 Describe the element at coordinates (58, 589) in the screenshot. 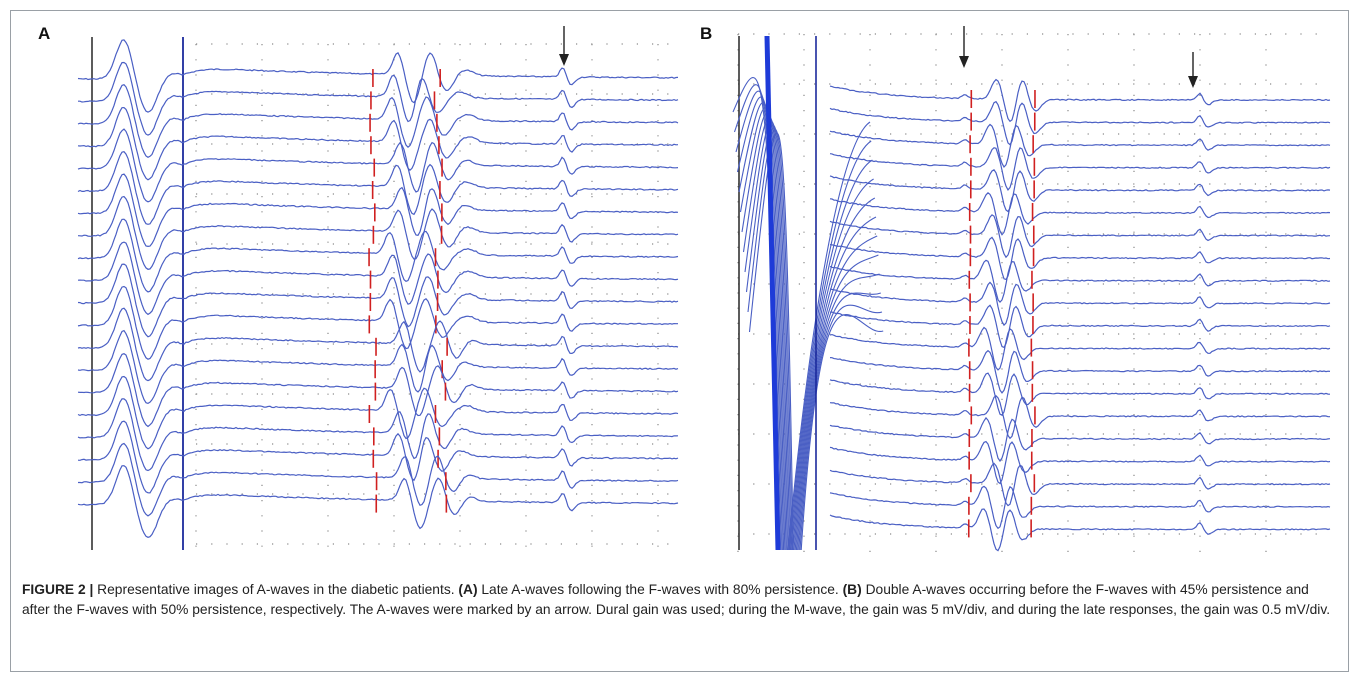

I see `caption-head: FIGURE 2 |` at that location.